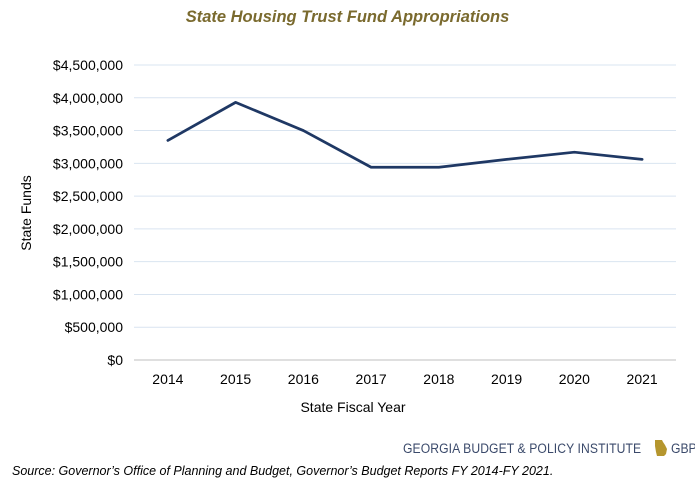  Describe the element at coordinates (303, 379) in the screenshot. I see `x-tick-label: 2016` at that location.